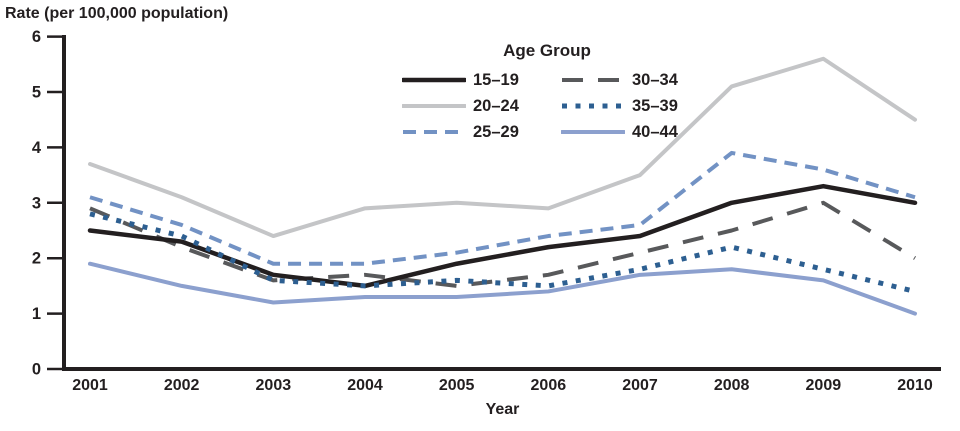 The height and width of the screenshot is (431, 960). Describe the element at coordinates (90, 385) in the screenshot. I see `x-tick-label: 2001` at that location.